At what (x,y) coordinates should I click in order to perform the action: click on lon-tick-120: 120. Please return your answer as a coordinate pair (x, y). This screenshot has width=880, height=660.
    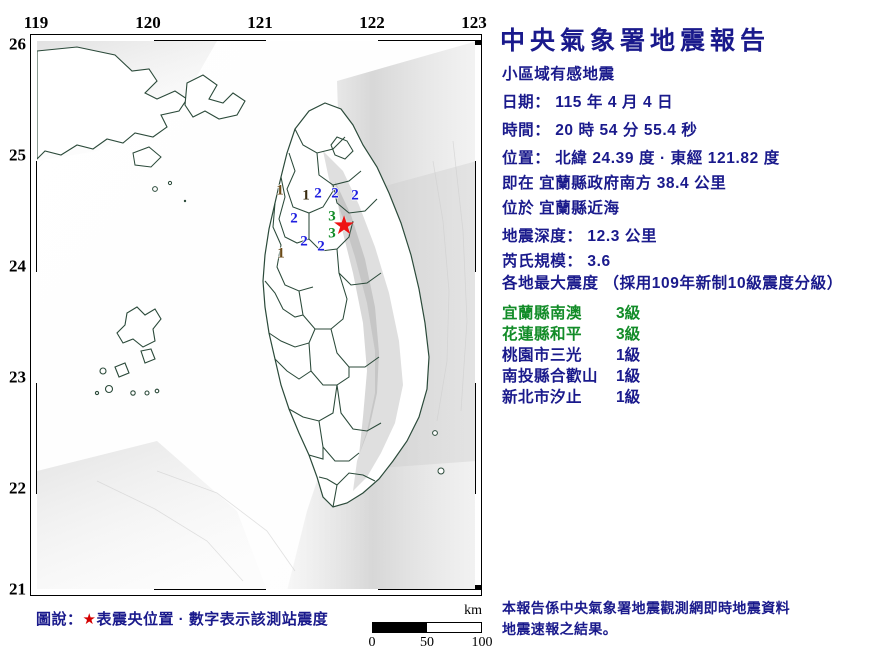
    Looking at the image, I should click on (148, 22).